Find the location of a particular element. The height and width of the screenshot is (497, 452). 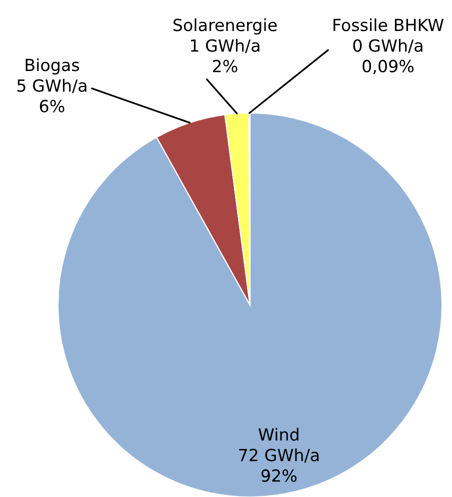

slice-label: Wind is located at coordinates (278, 434).